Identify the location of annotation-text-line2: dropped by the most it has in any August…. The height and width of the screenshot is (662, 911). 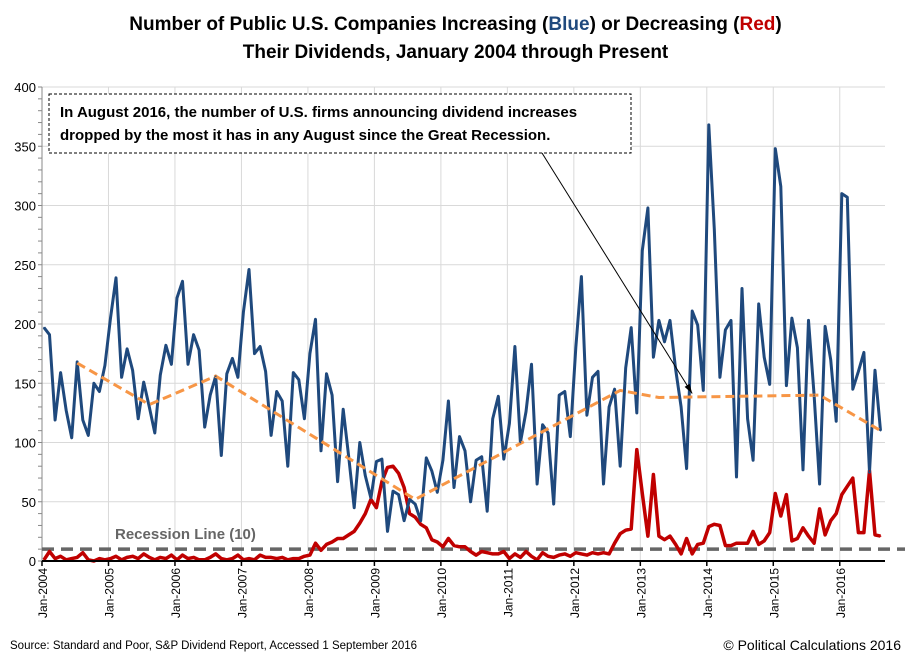
(305, 135).